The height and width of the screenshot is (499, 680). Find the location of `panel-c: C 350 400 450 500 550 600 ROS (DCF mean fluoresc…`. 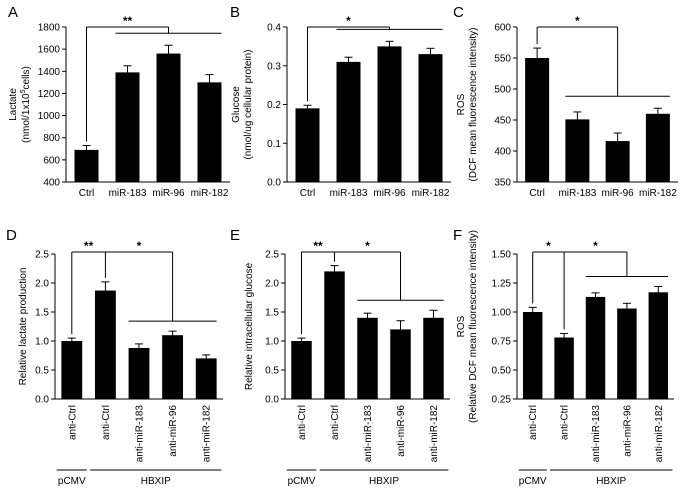

panel-c: C 350 400 450 500 550 600 ROS (DCF mean fluoresc… is located at coordinates (565, 101).